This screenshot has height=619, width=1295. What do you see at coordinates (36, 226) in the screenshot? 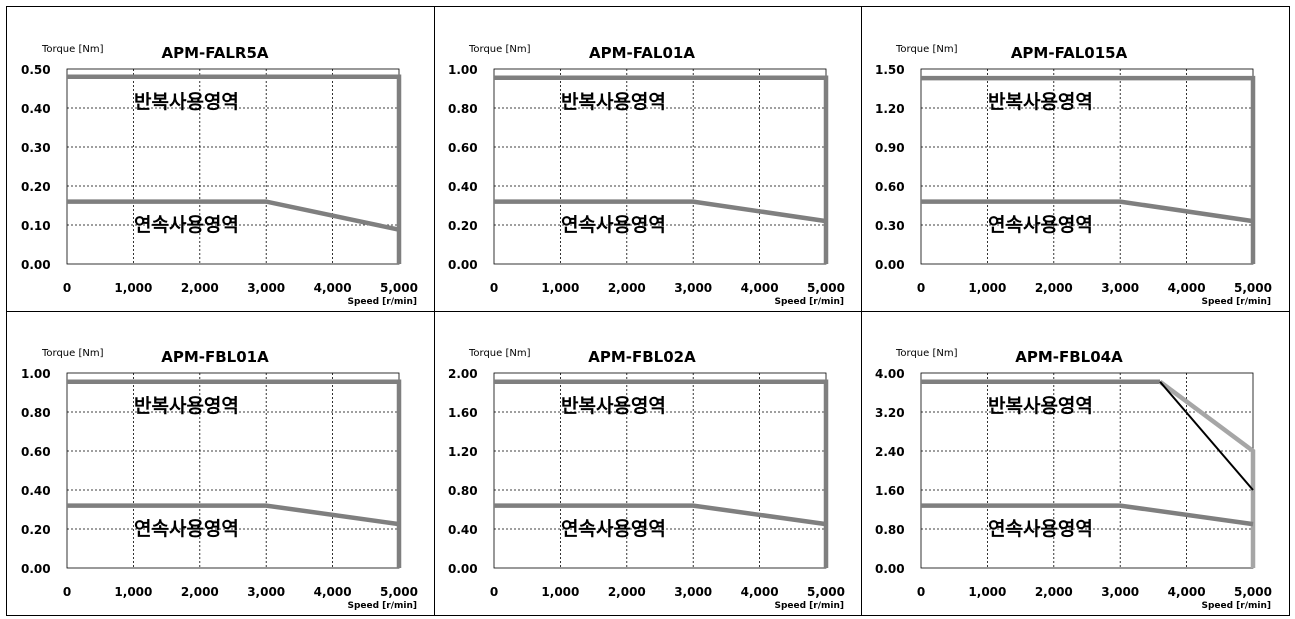
I see `y-tick-label: 0.10` at bounding box center [36, 226].